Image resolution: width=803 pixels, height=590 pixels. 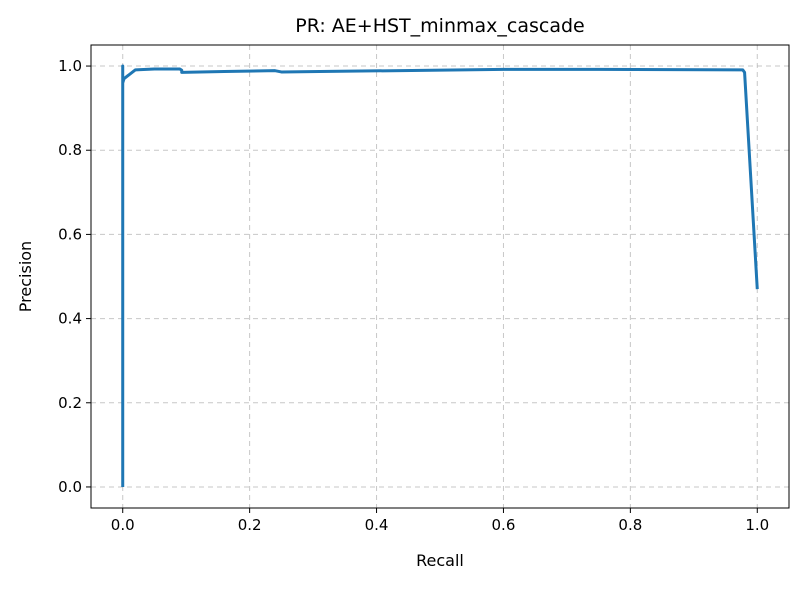 What do you see at coordinates (504, 525) in the screenshot?
I see `x-tick-label: 0.6` at bounding box center [504, 525].